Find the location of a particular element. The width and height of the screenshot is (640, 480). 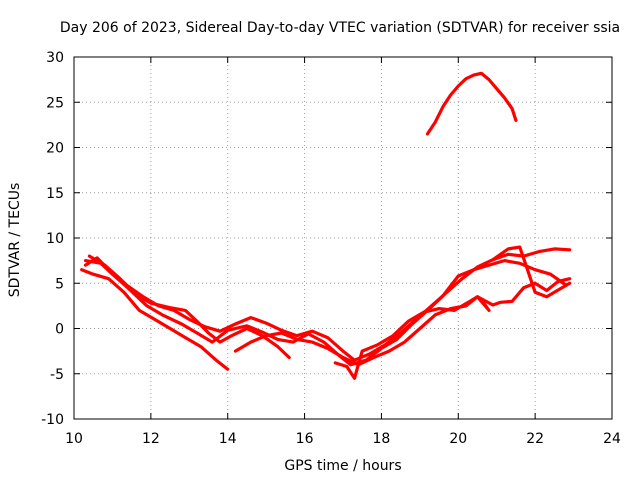

x-axis-label: GPS time / hours is located at coordinates (342, 466).